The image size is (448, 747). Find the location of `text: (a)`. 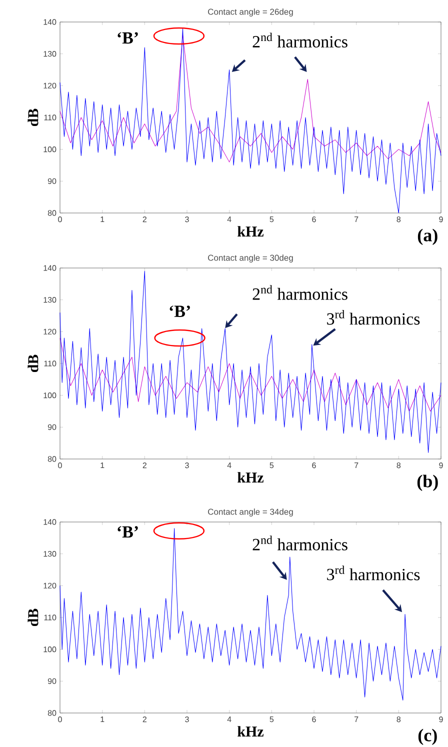

text: (a) is located at coordinates (428, 237).